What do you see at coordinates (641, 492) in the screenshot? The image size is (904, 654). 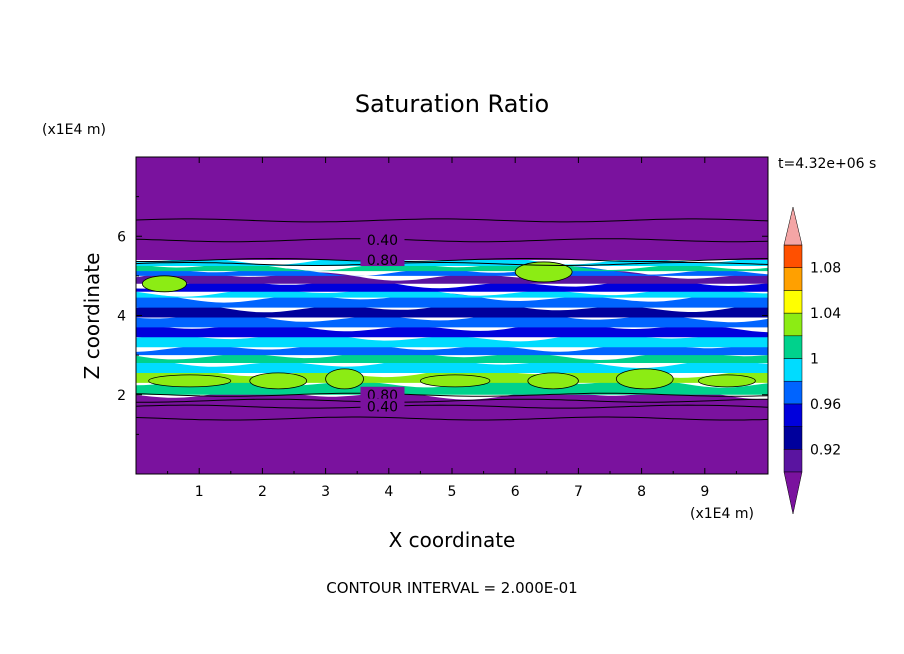 I see `x-tick-label: 8` at bounding box center [641, 492].